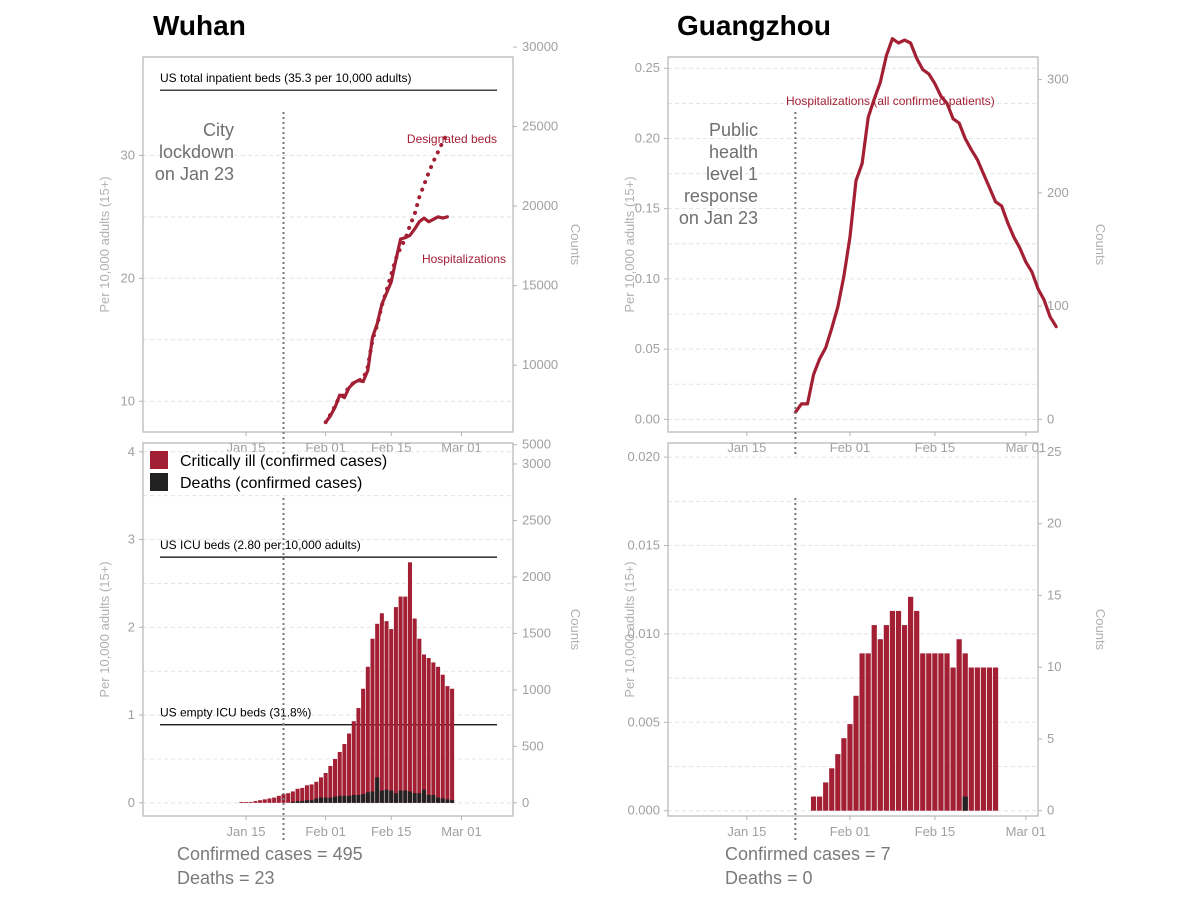  Describe the element at coordinates (325, 447) in the screenshot. I see `x-tick-label: Feb 01` at that location.